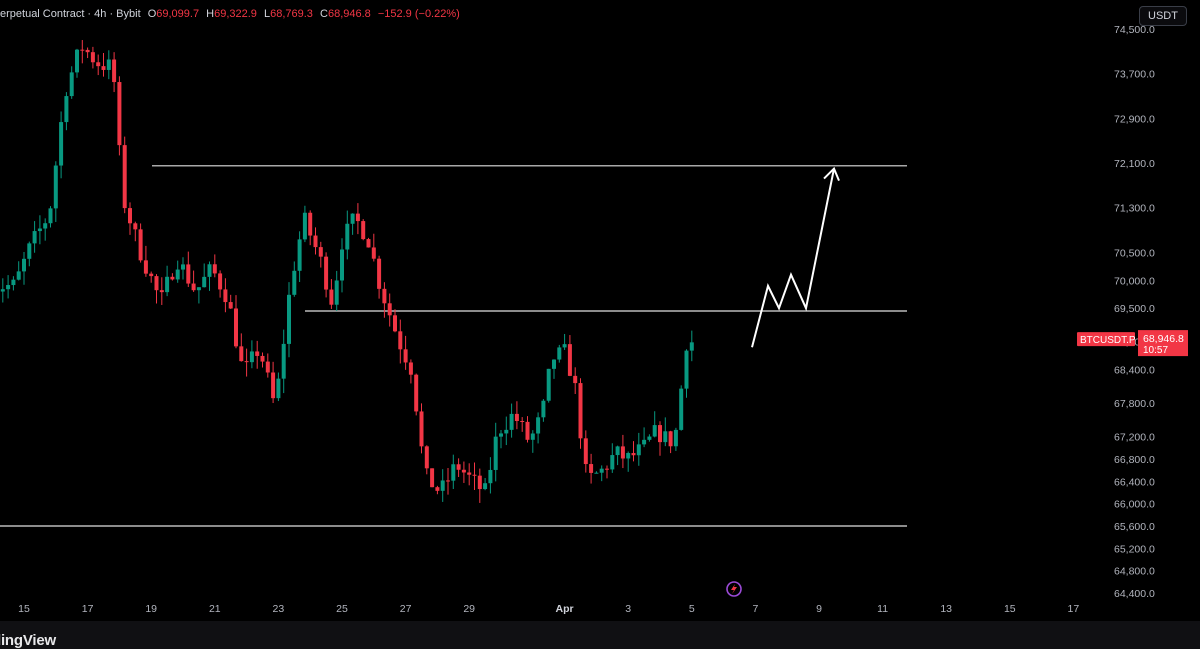 The height and width of the screenshot is (649, 1200). I want to click on symbol-tag-box, so click(1106, 339).